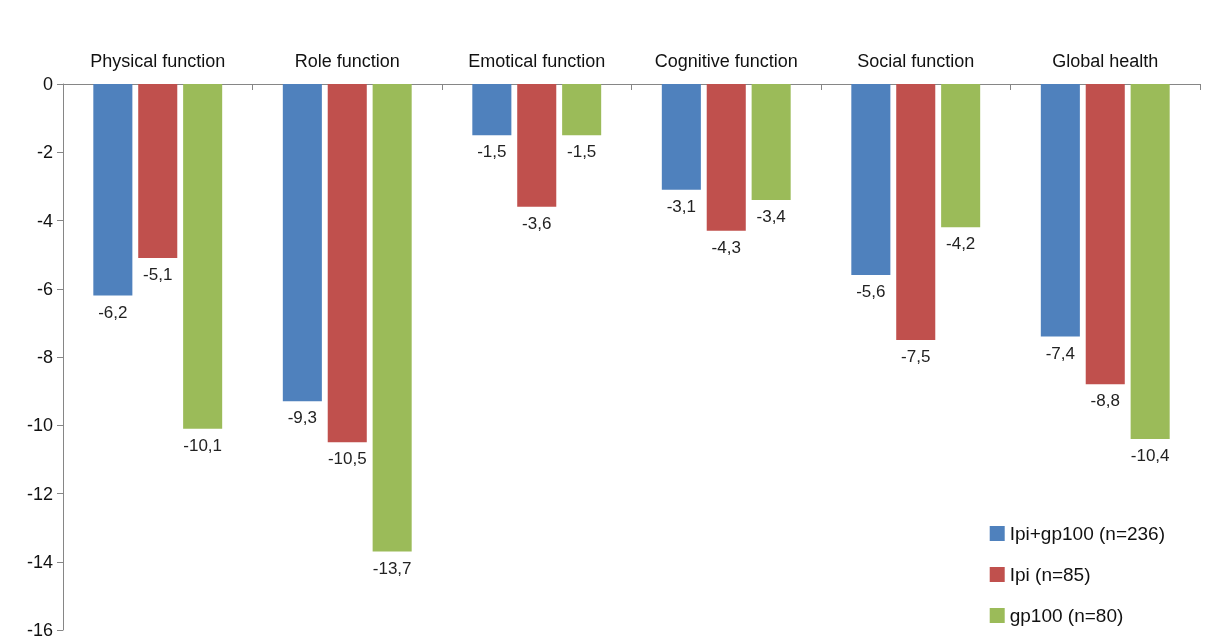 Image resolution: width=1208 pixels, height=642 pixels. I want to click on y-tick-label: -16, so click(39, 630).